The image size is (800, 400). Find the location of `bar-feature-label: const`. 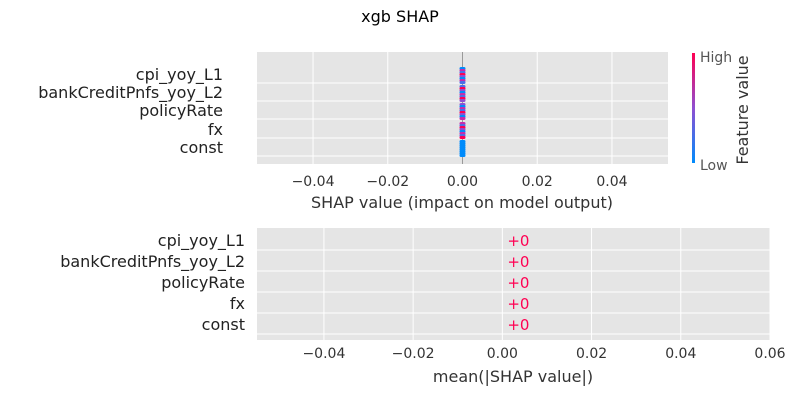

bar-feature-label: const is located at coordinates (223, 324).